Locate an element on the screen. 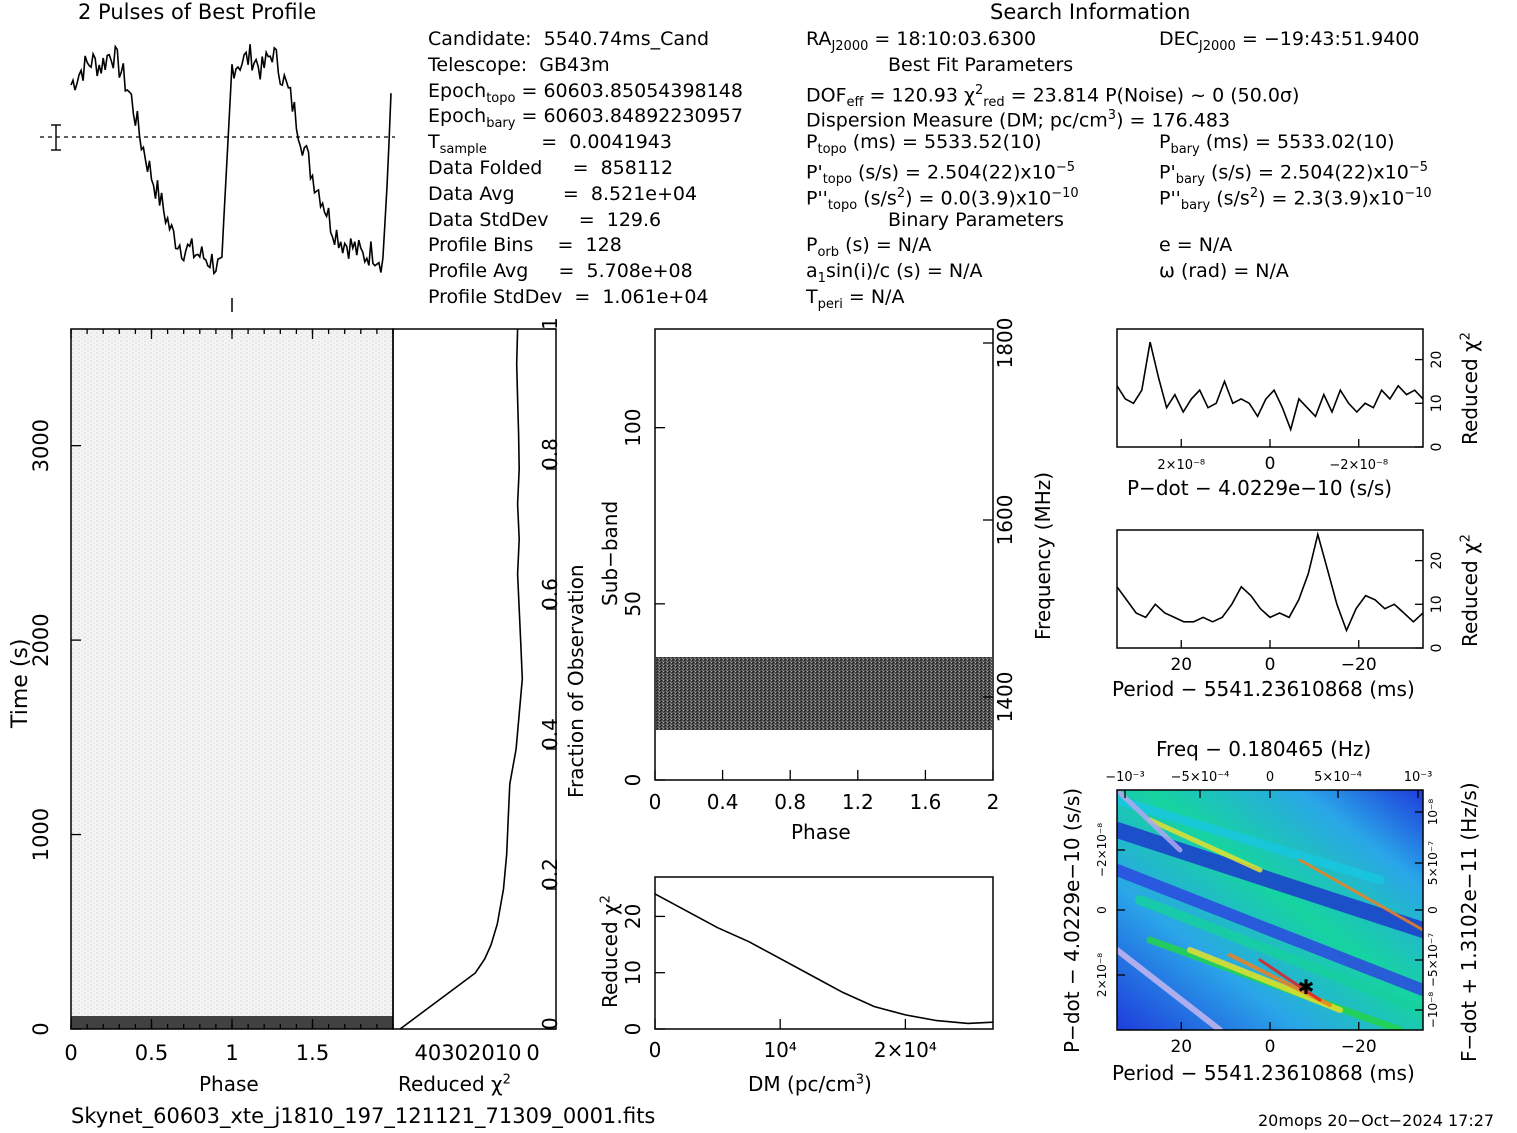  period-curve is located at coordinates (1270, 582).